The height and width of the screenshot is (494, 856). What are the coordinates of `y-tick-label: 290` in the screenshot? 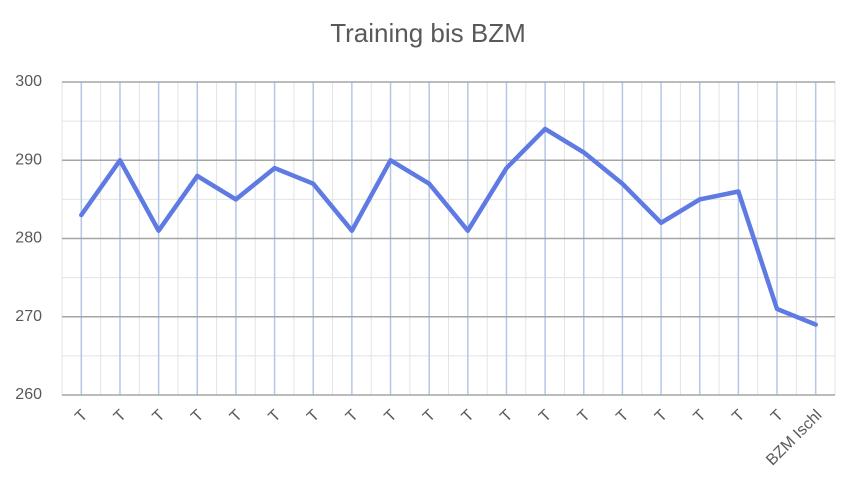 It's located at (28, 159).